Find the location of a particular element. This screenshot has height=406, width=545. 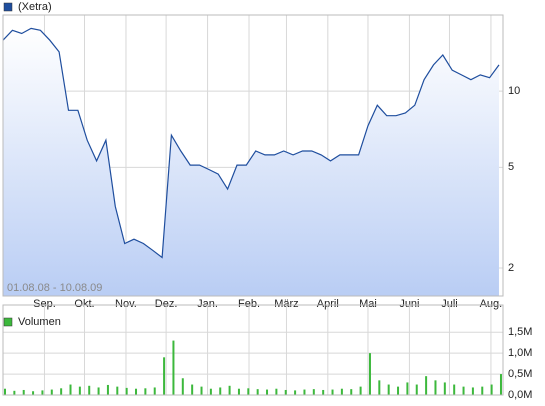

x-tick-label: Juni is located at coordinates (409, 304).